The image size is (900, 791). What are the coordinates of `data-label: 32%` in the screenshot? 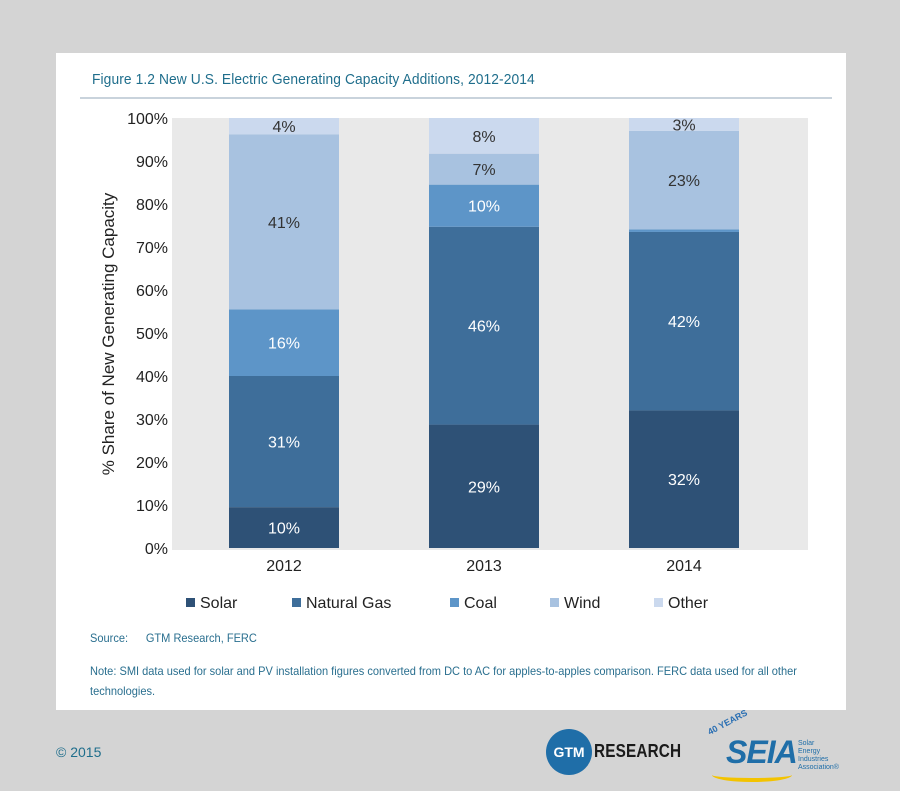 It's located at (684, 480).